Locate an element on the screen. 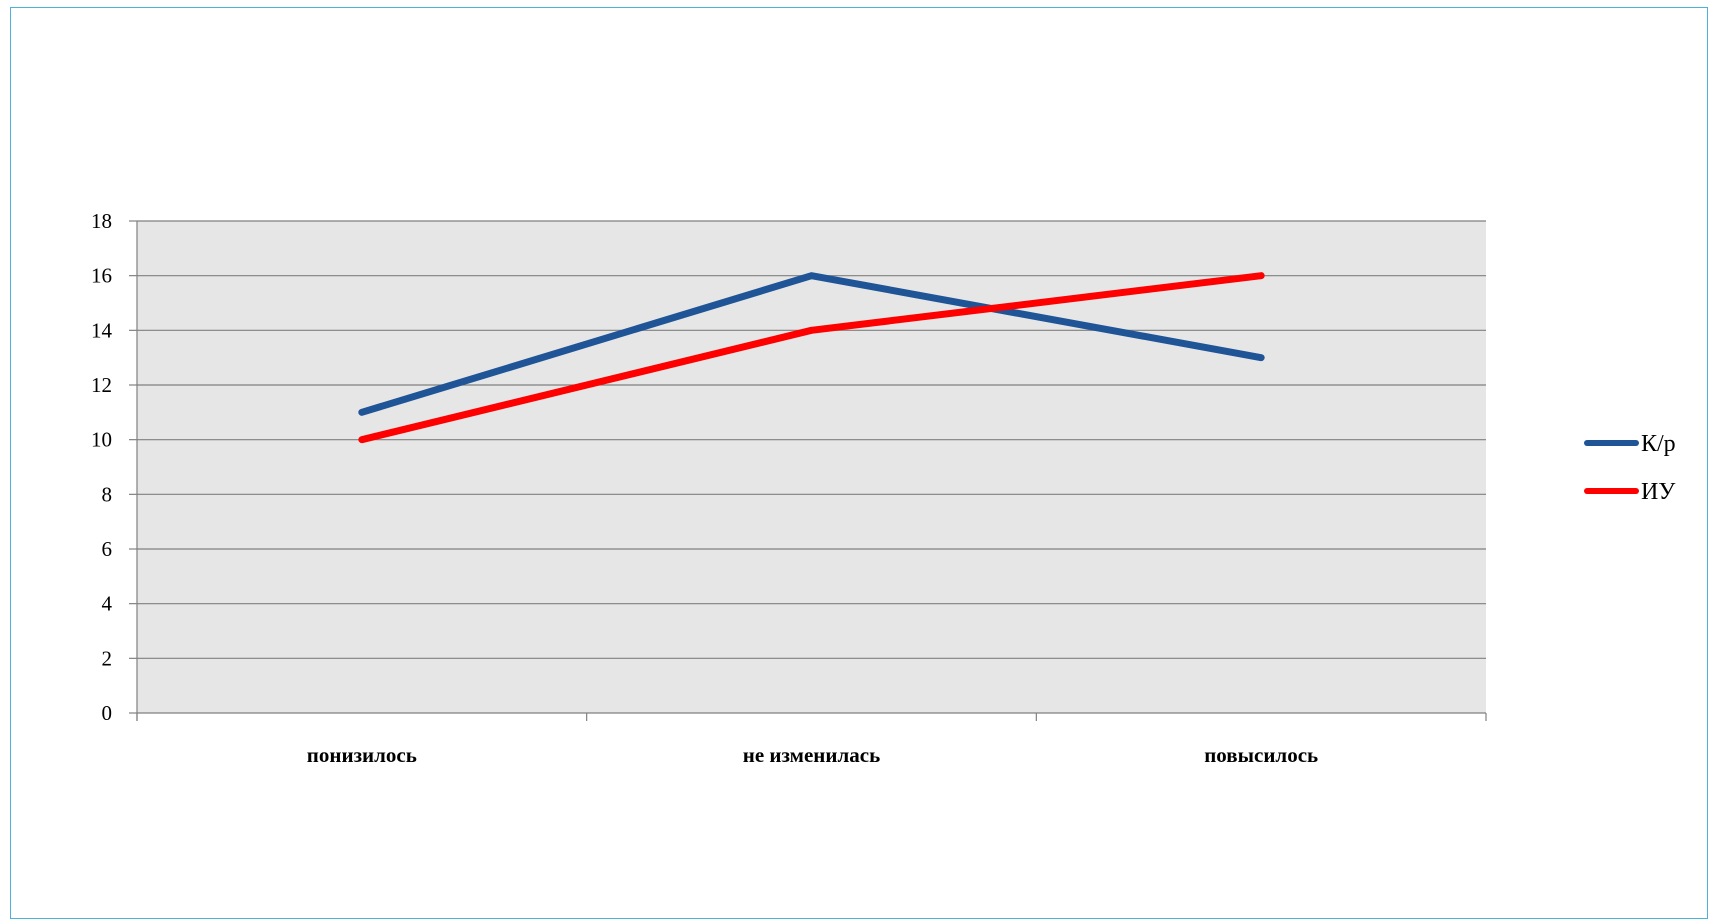 This screenshot has height=923, width=1712. y-tick-label: 0 is located at coordinates (107, 713).